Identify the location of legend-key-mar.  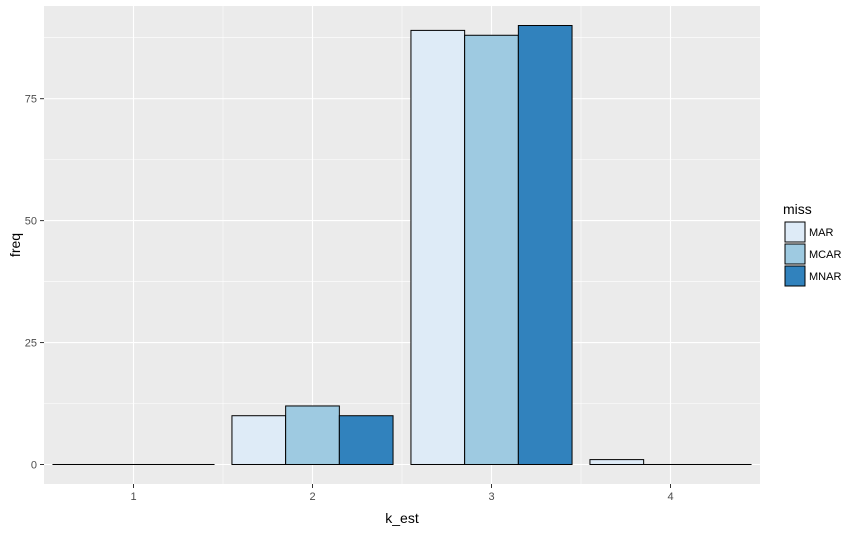
(795, 232).